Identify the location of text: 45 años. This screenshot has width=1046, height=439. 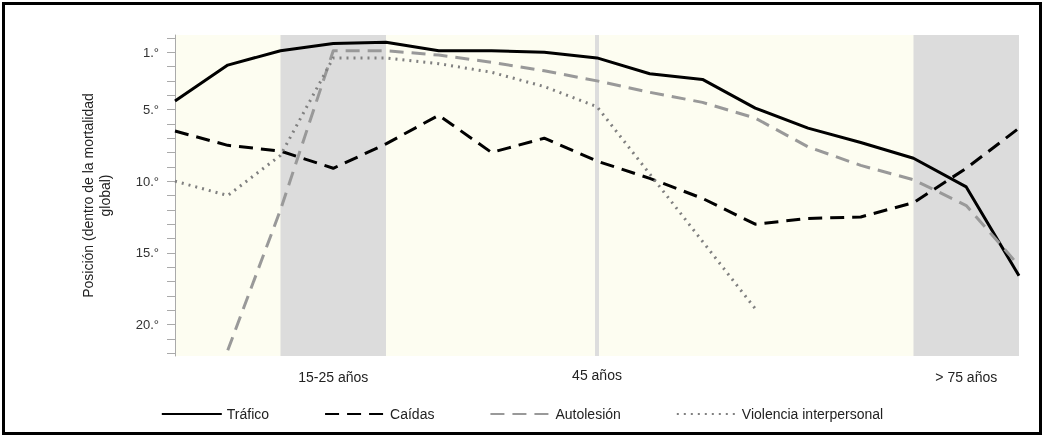
(597, 375).